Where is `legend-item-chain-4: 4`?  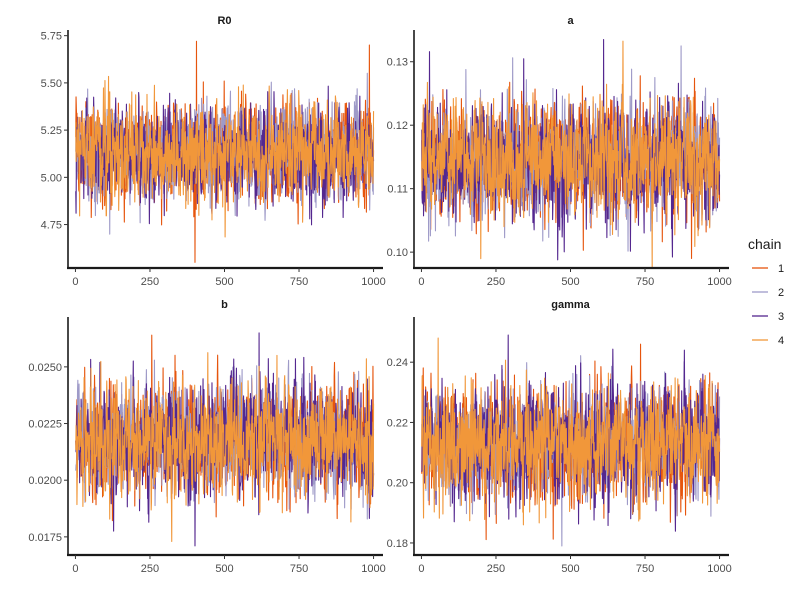
legend-item-chain-4: 4 is located at coordinates (768, 341).